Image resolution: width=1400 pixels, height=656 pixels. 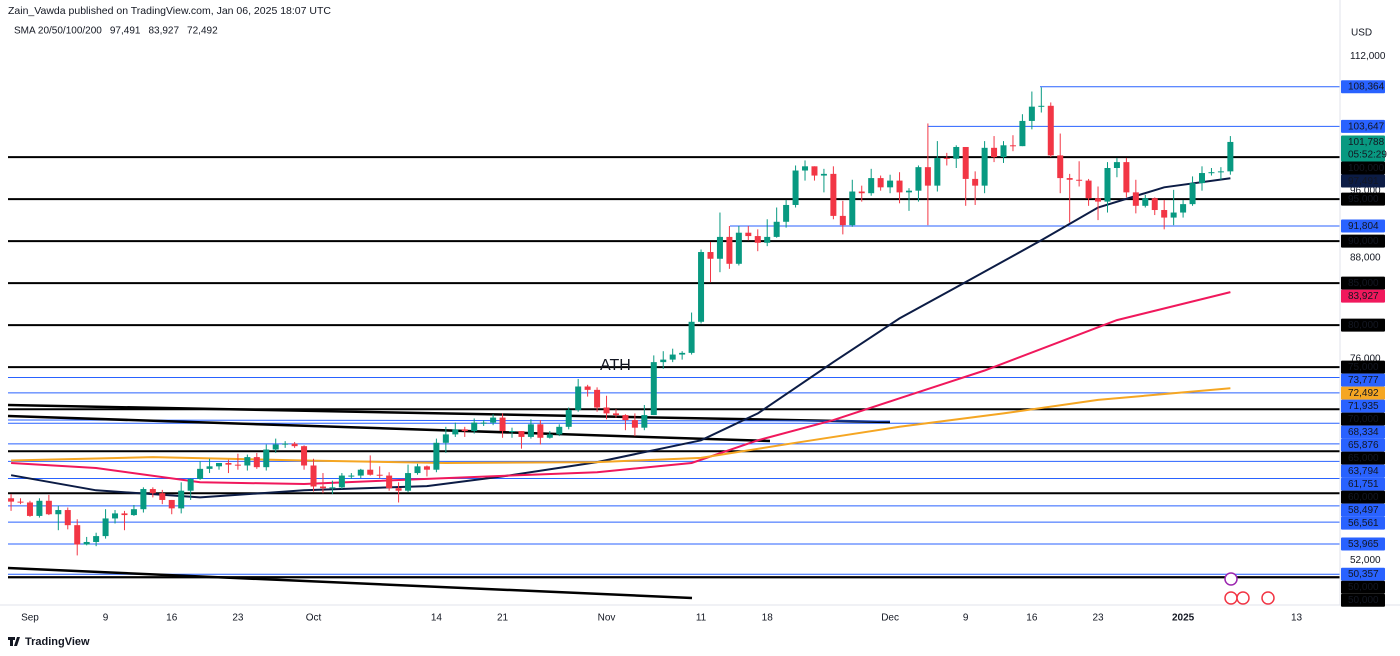 I want to click on x-tick-label: 23, so click(x=238, y=618).